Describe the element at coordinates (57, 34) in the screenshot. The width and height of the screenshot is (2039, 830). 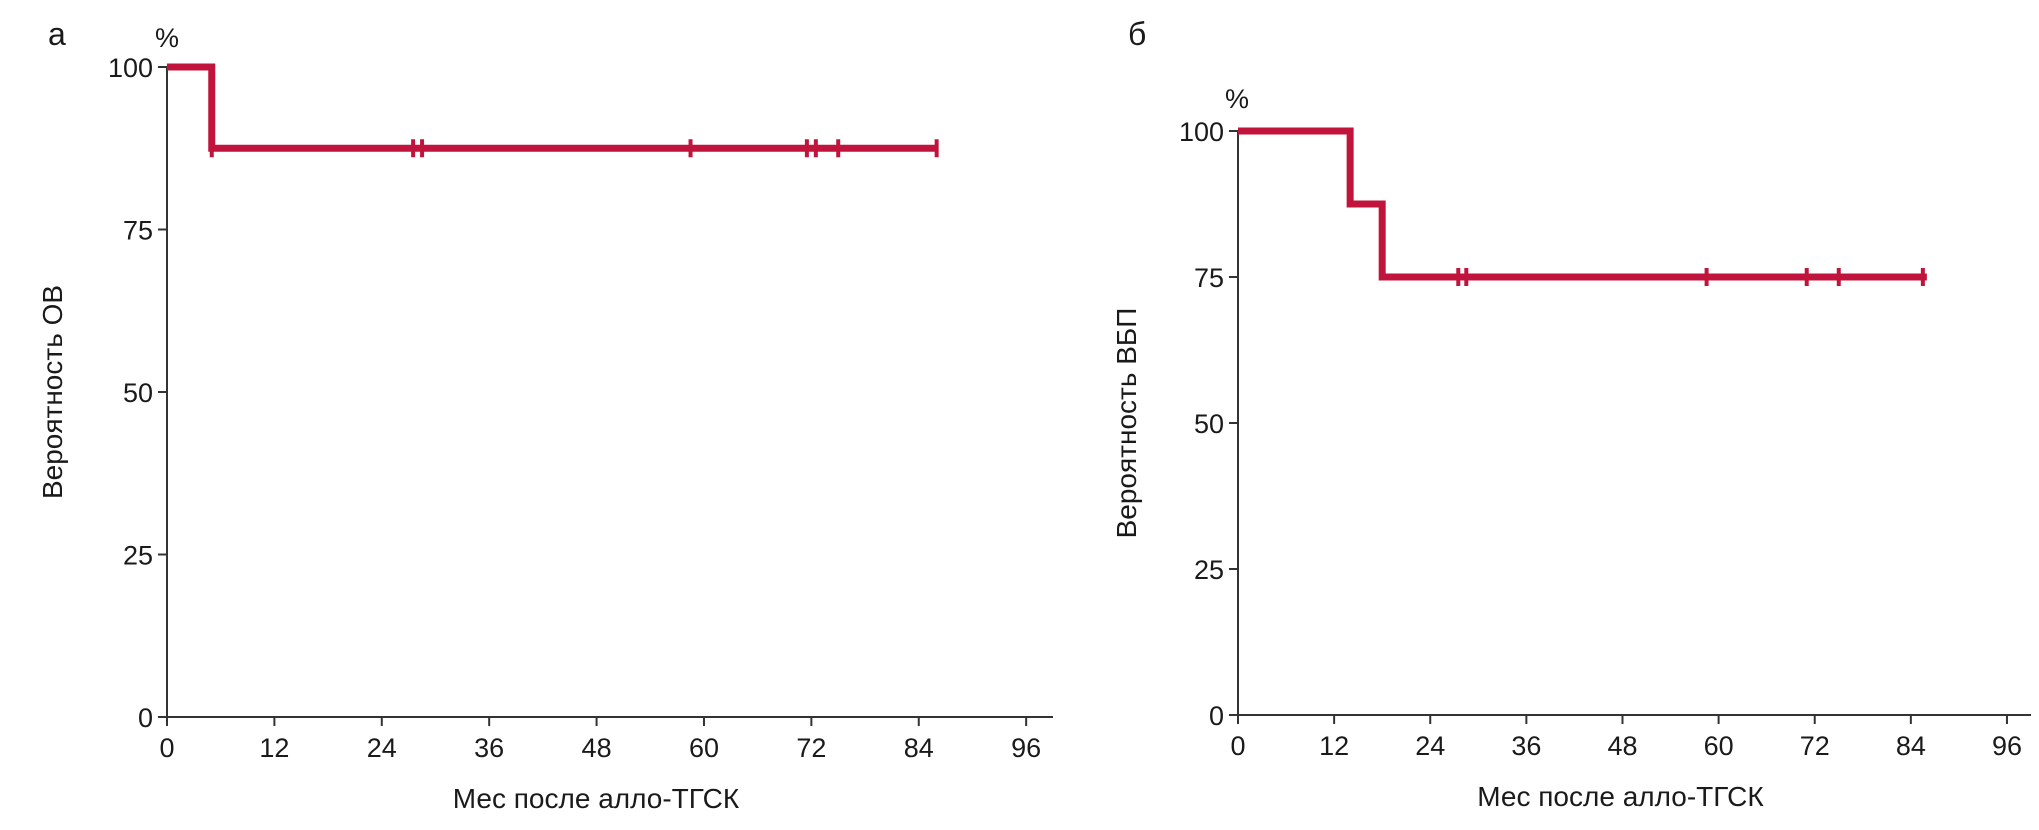
I see `panel-letter: а` at that location.